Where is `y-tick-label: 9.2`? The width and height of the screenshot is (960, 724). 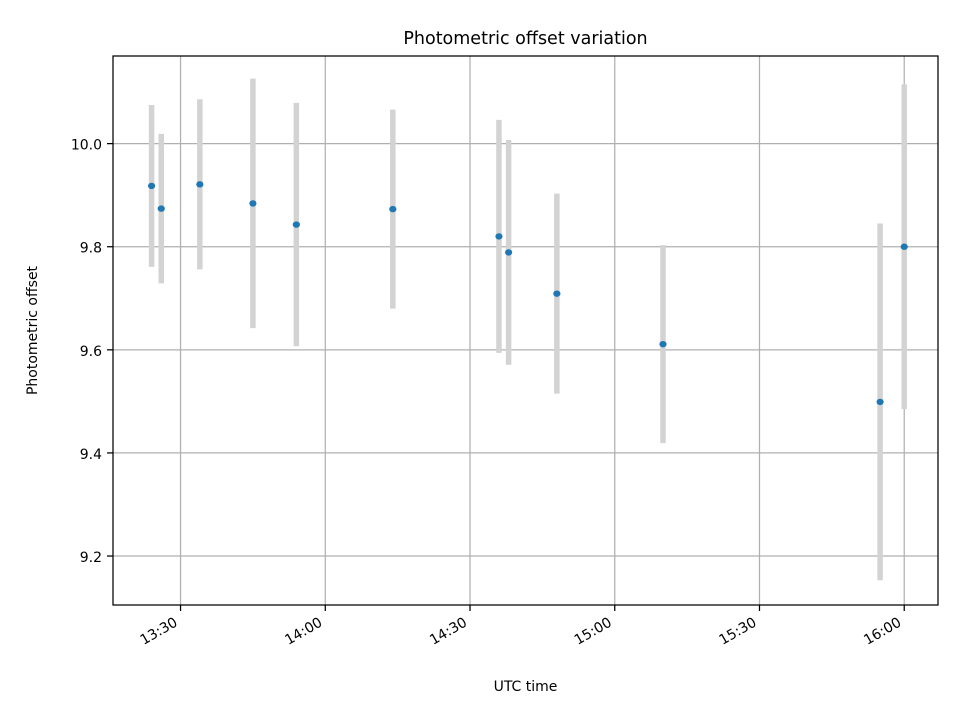
y-tick-label: 9.2 is located at coordinates (91, 558).